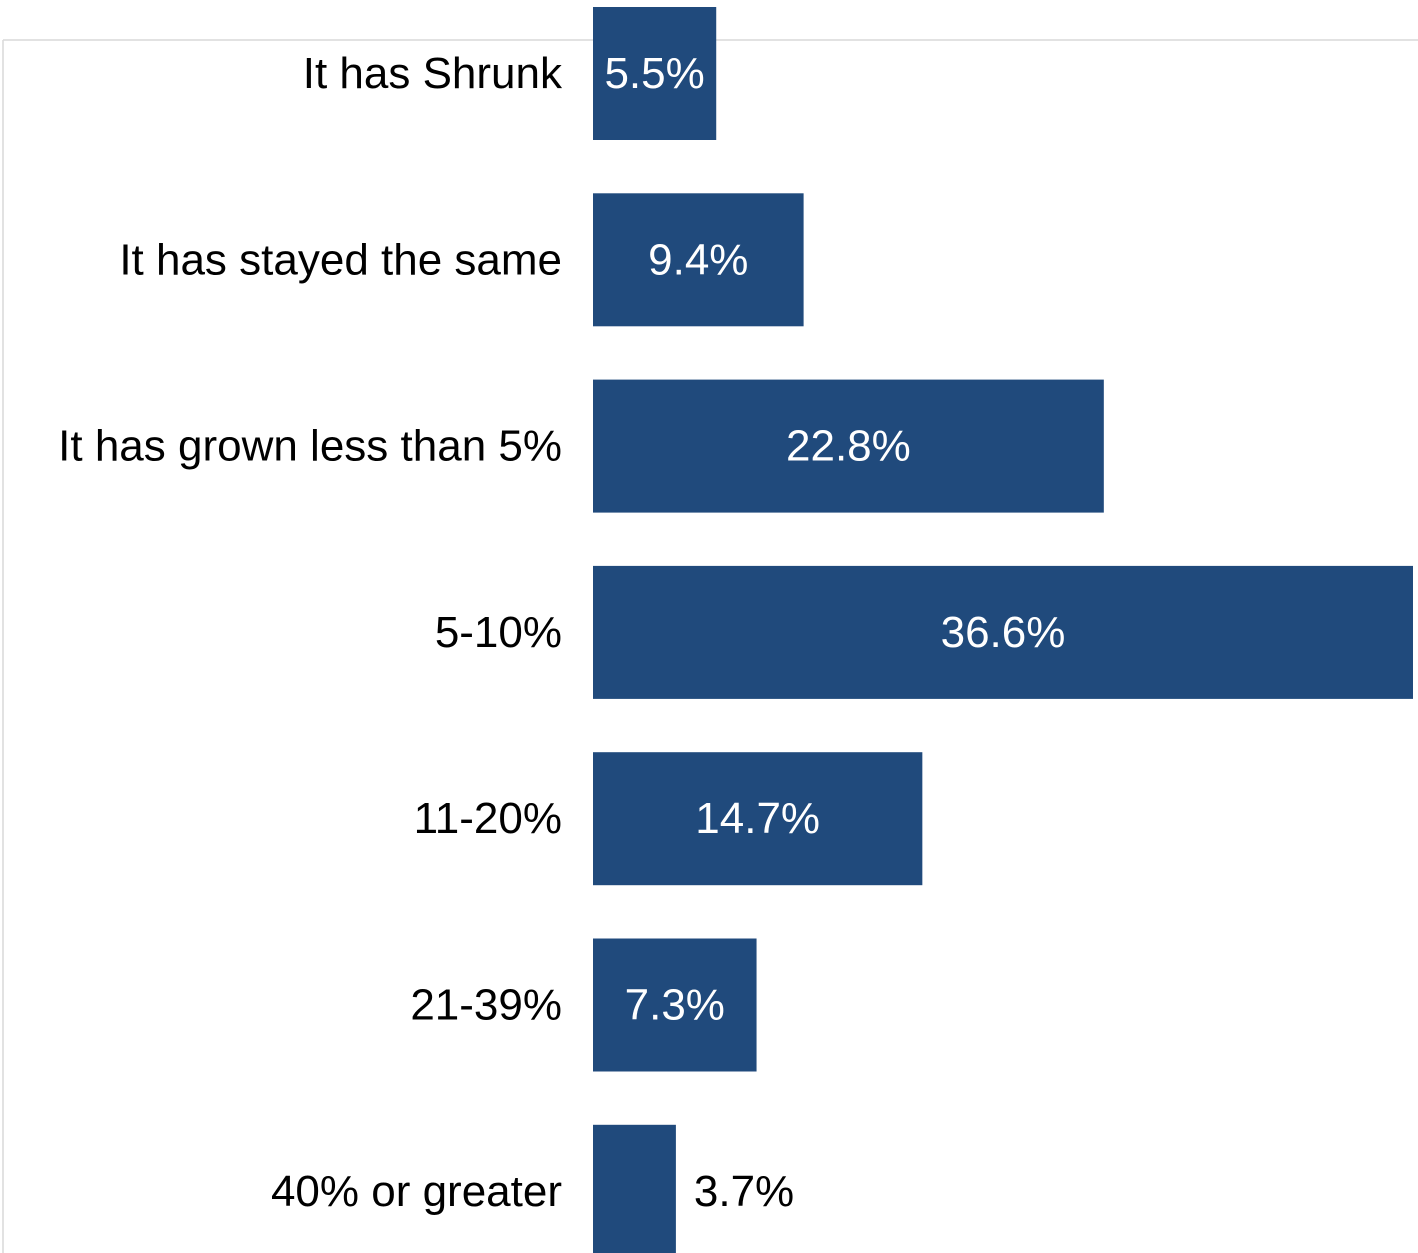 This screenshot has height=1253, width=1418. What do you see at coordinates (340, 259) in the screenshot?
I see `category-label: It has stayed the same` at bounding box center [340, 259].